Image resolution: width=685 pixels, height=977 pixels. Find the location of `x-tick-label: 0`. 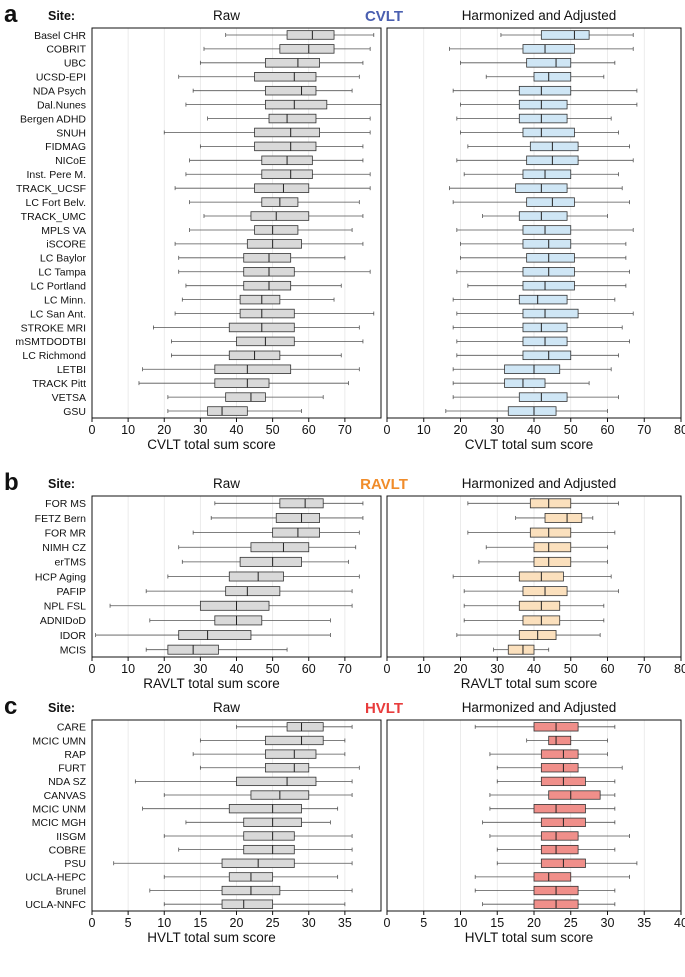

x-tick-label: 0 is located at coordinates (92, 923).